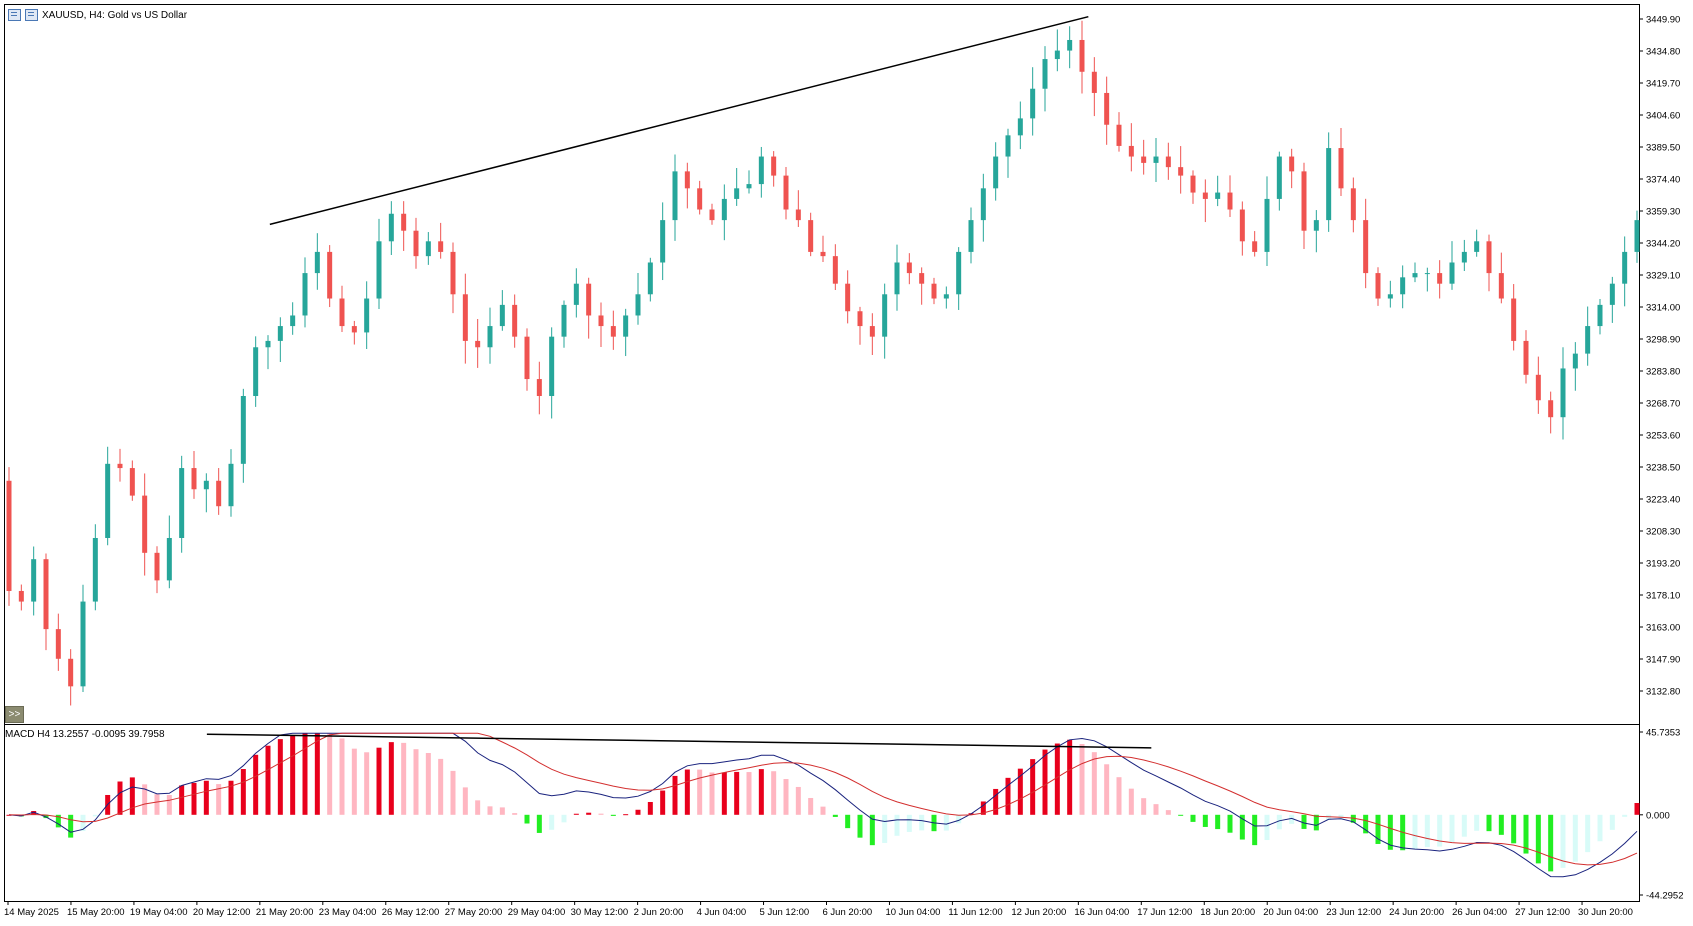 The width and height of the screenshot is (1693, 926). I want to click on macd-axis: 45.7353 0.000 -44.2952, so click(1661, 815).